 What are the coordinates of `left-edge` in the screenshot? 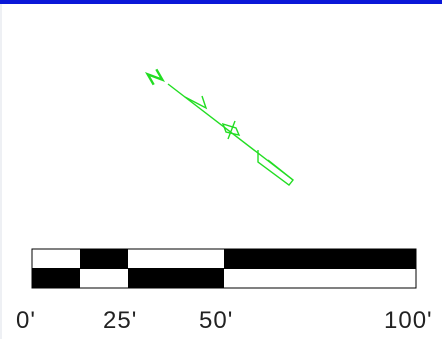 It's located at (1, 171).